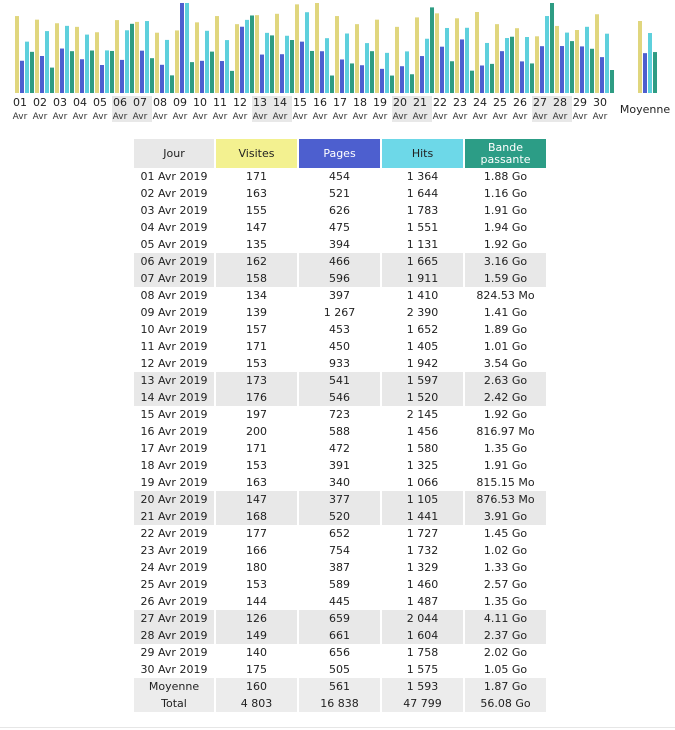 The image size is (675, 730). I want to click on cell-pages: 588, so click(339, 431).